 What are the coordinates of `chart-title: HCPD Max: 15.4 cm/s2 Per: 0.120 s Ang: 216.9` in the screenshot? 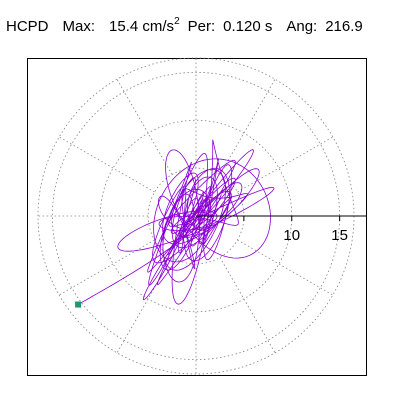 It's located at (184, 25).